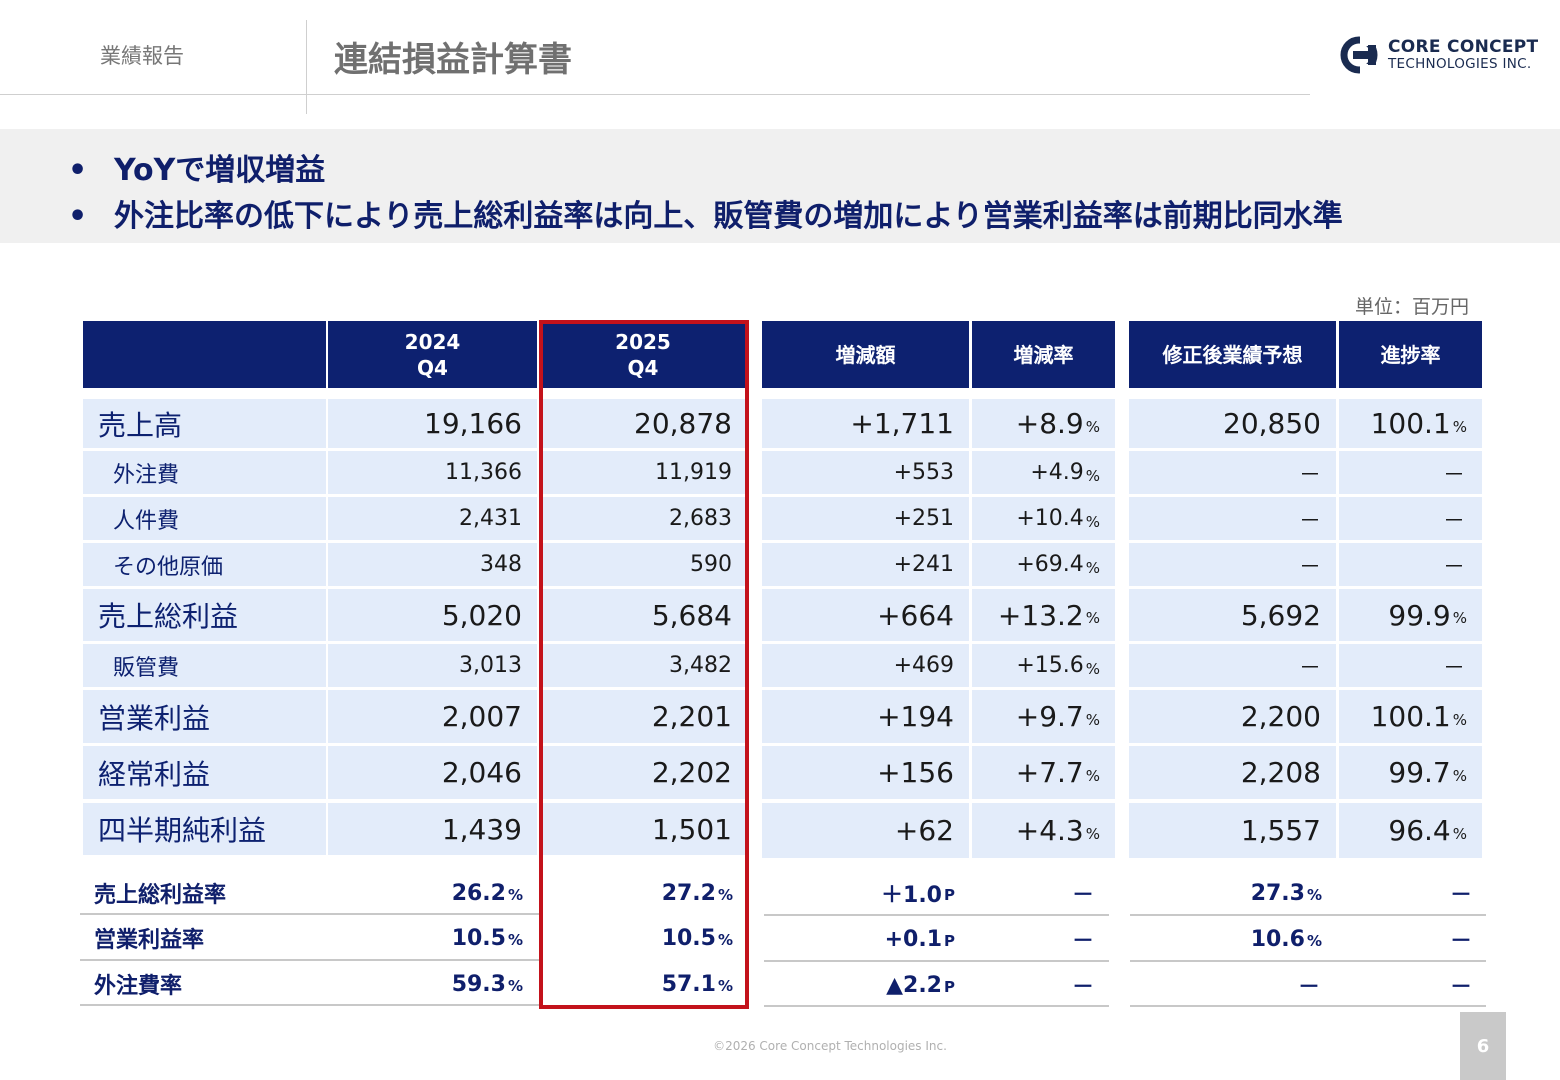  I want to click on ratio-number: 59.3, so click(478, 984).